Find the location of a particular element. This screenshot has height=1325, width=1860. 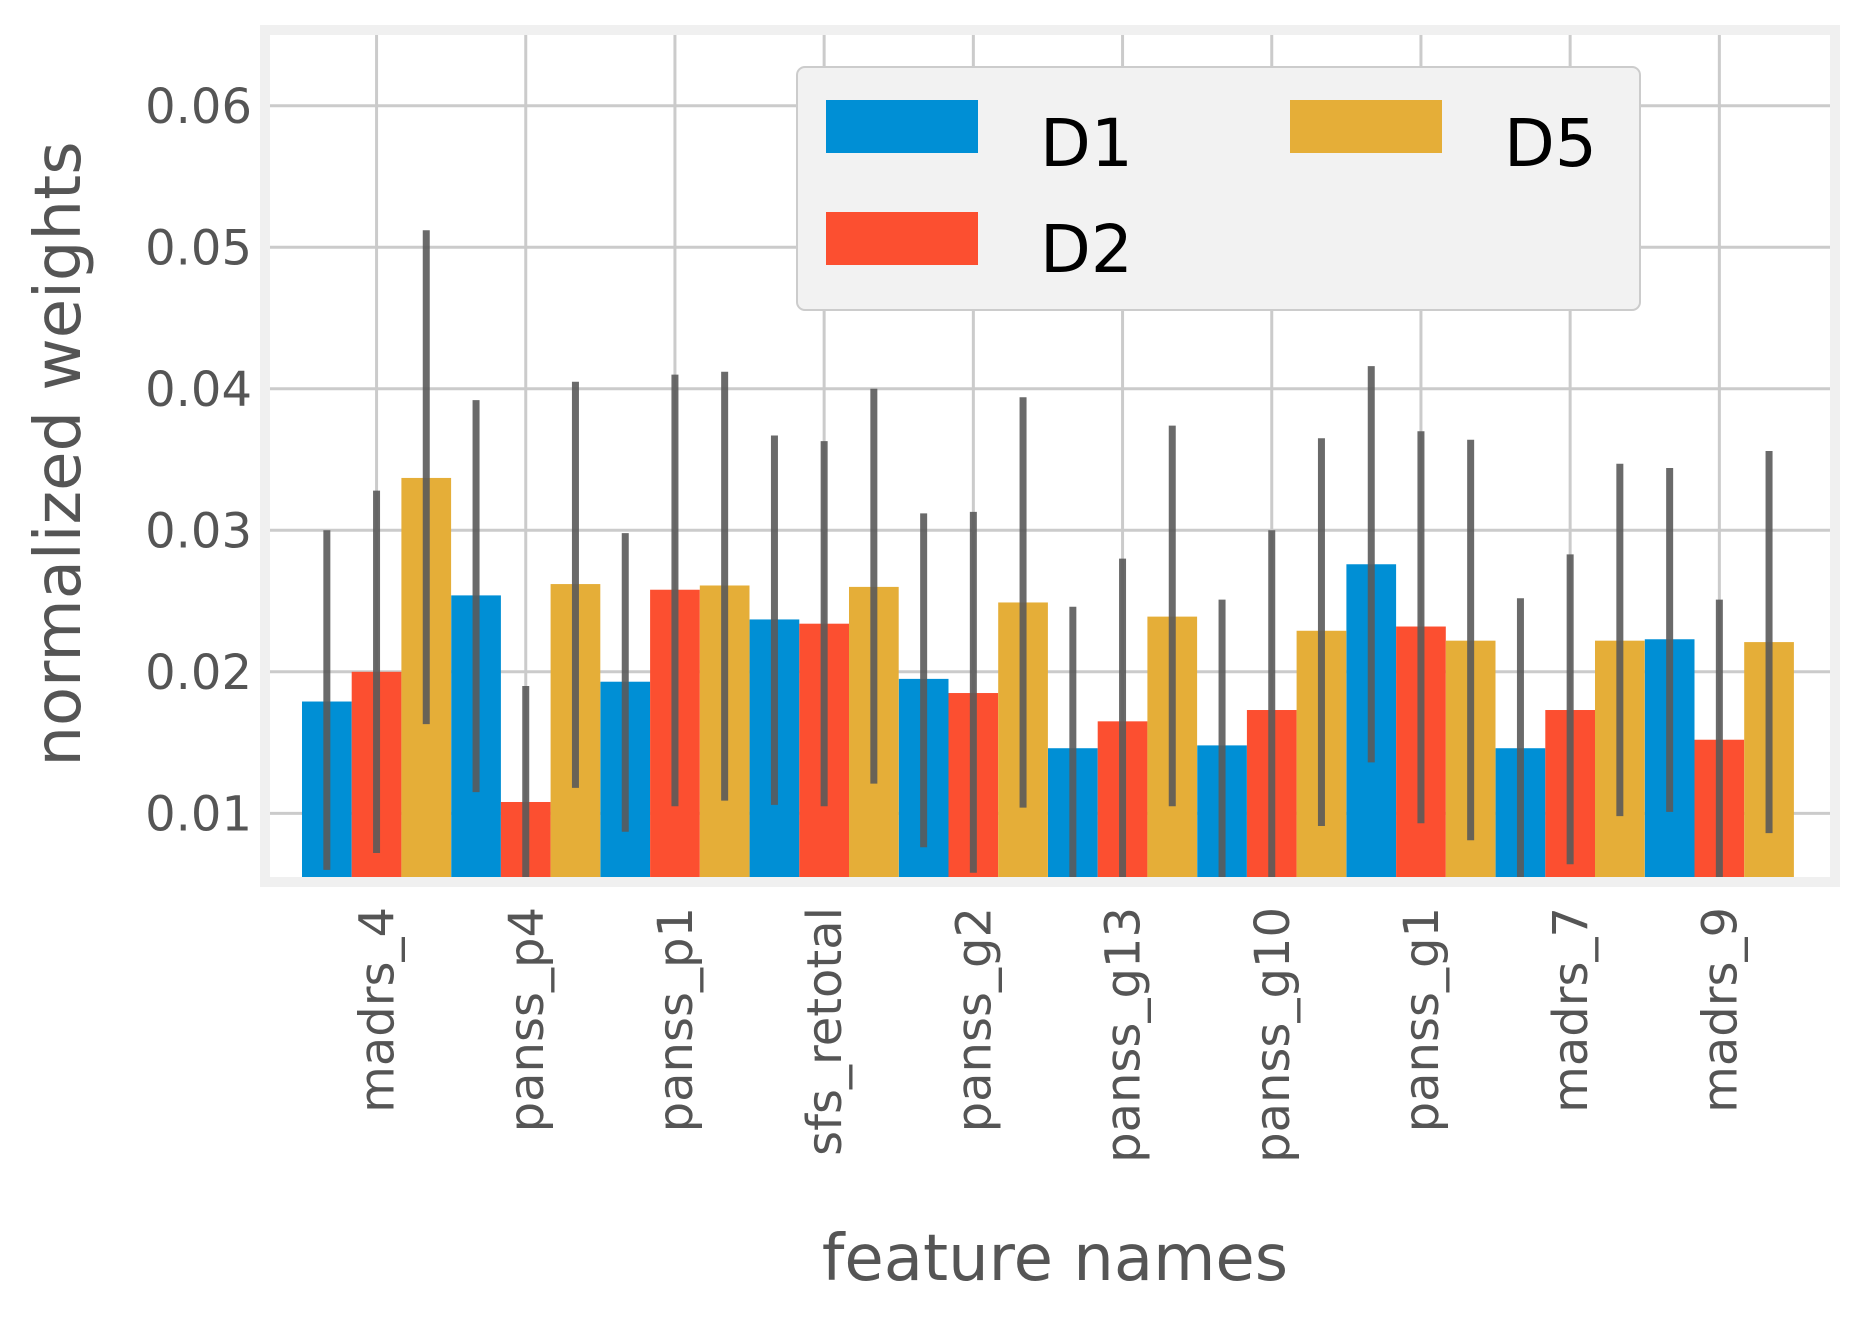

x-tick-label: sfs_retotal is located at coordinates (825, 1031).